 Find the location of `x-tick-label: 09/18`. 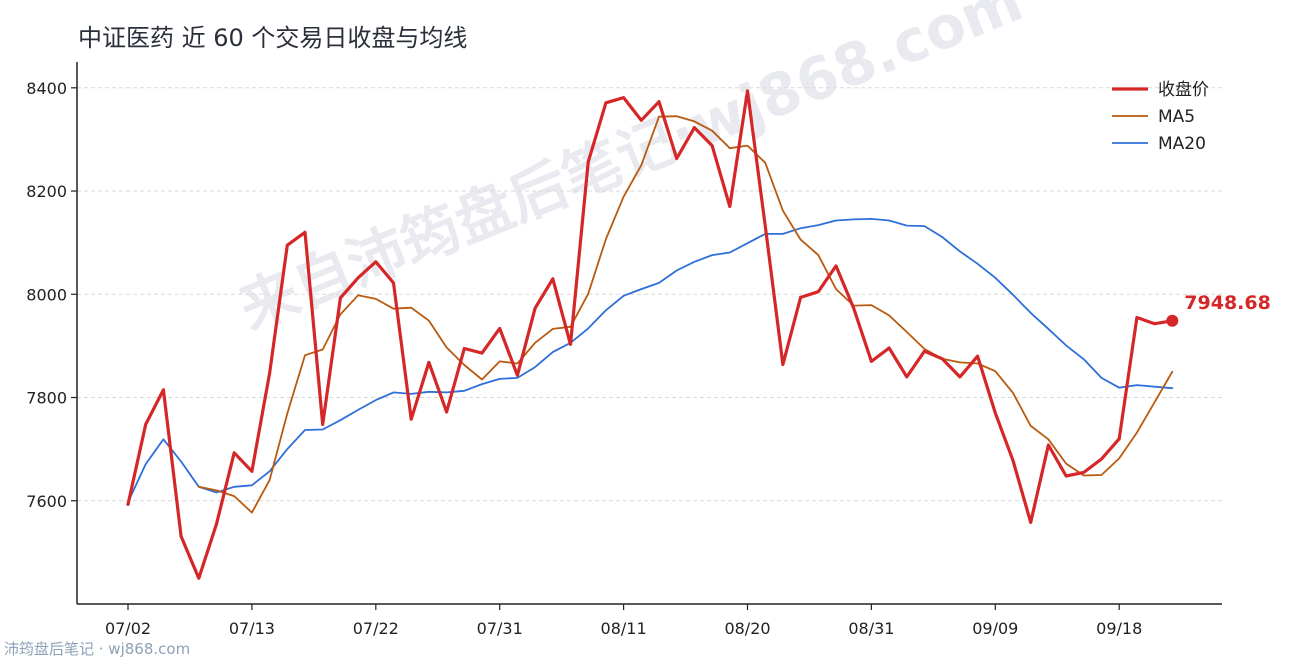

x-tick-label: 09/18 is located at coordinates (1119, 628).